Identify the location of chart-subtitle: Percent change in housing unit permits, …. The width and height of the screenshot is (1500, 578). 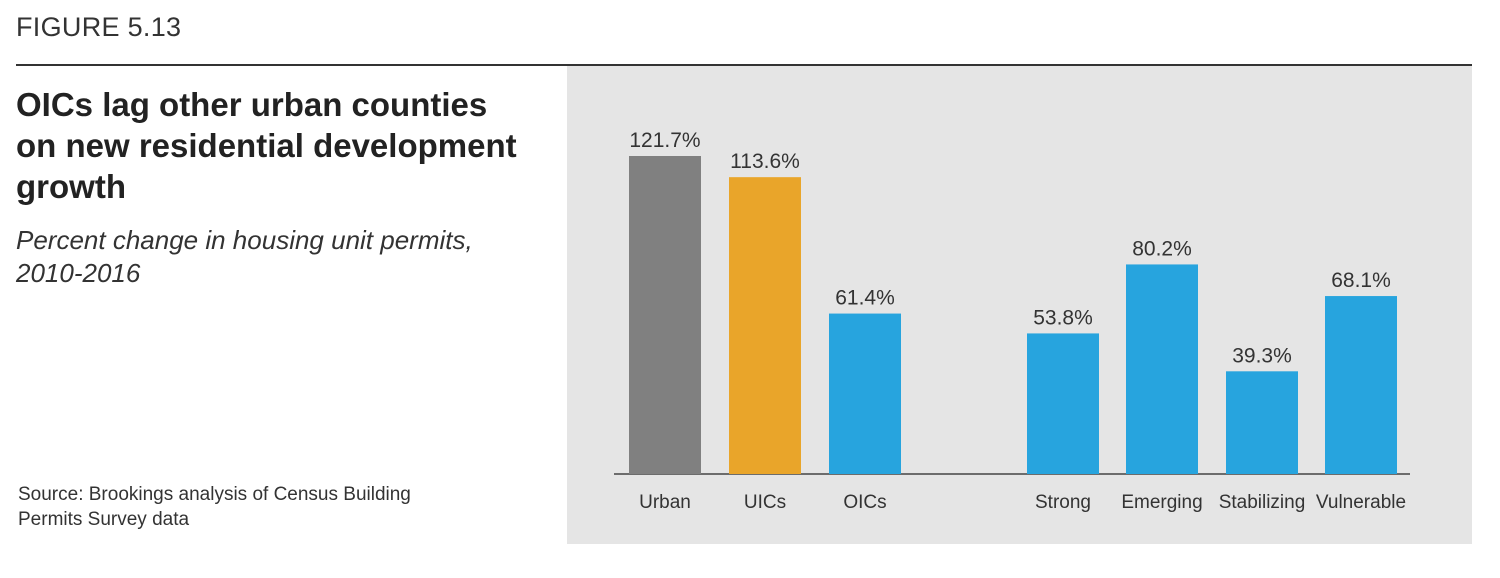
(244, 256).